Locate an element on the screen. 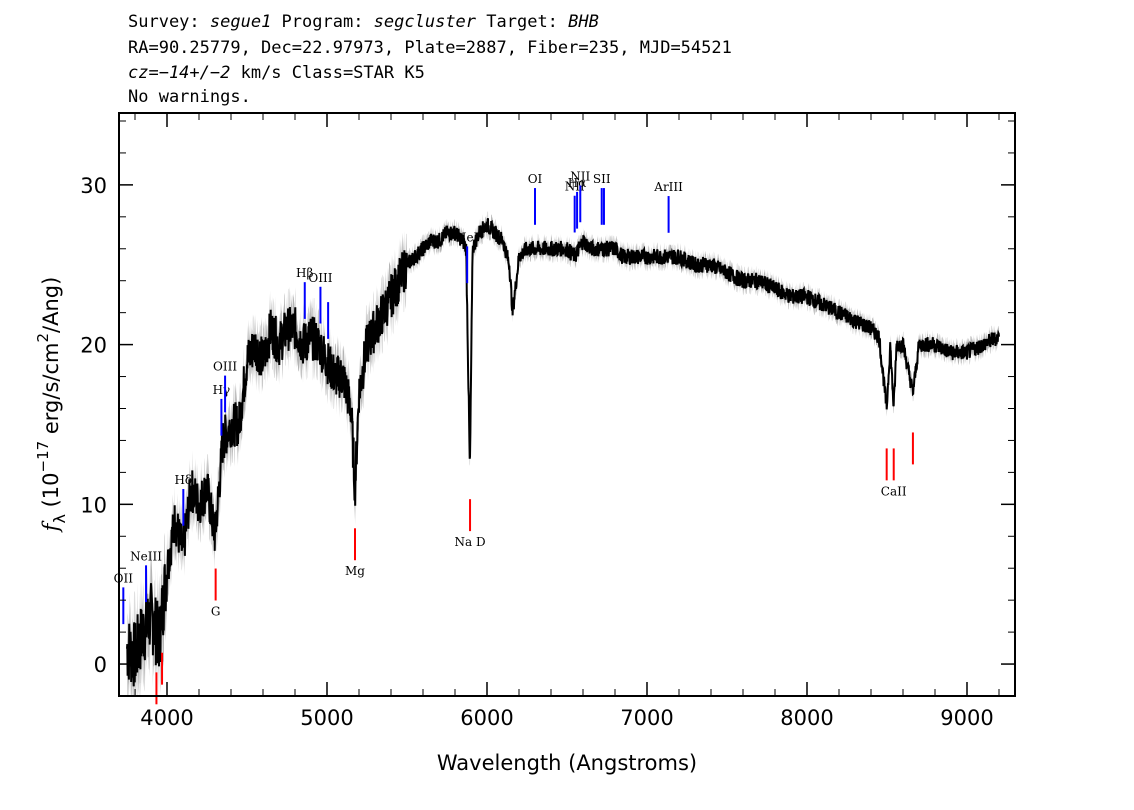  target-label: Target: is located at coordinates (522, 22).